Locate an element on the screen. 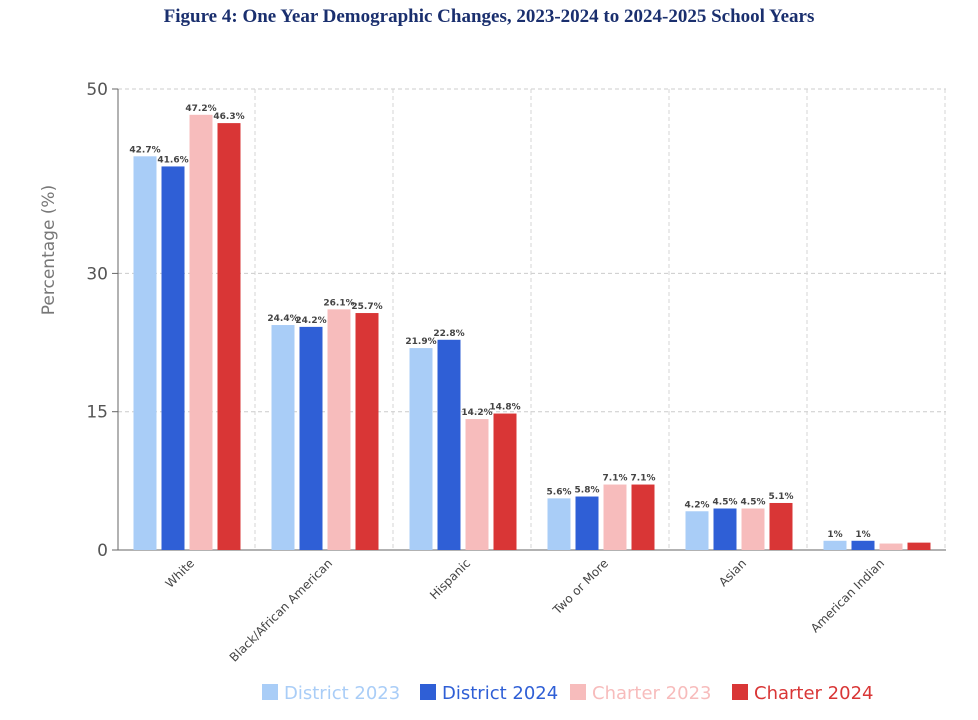  data-label: 5.6% is located at coordinates (559, 492).